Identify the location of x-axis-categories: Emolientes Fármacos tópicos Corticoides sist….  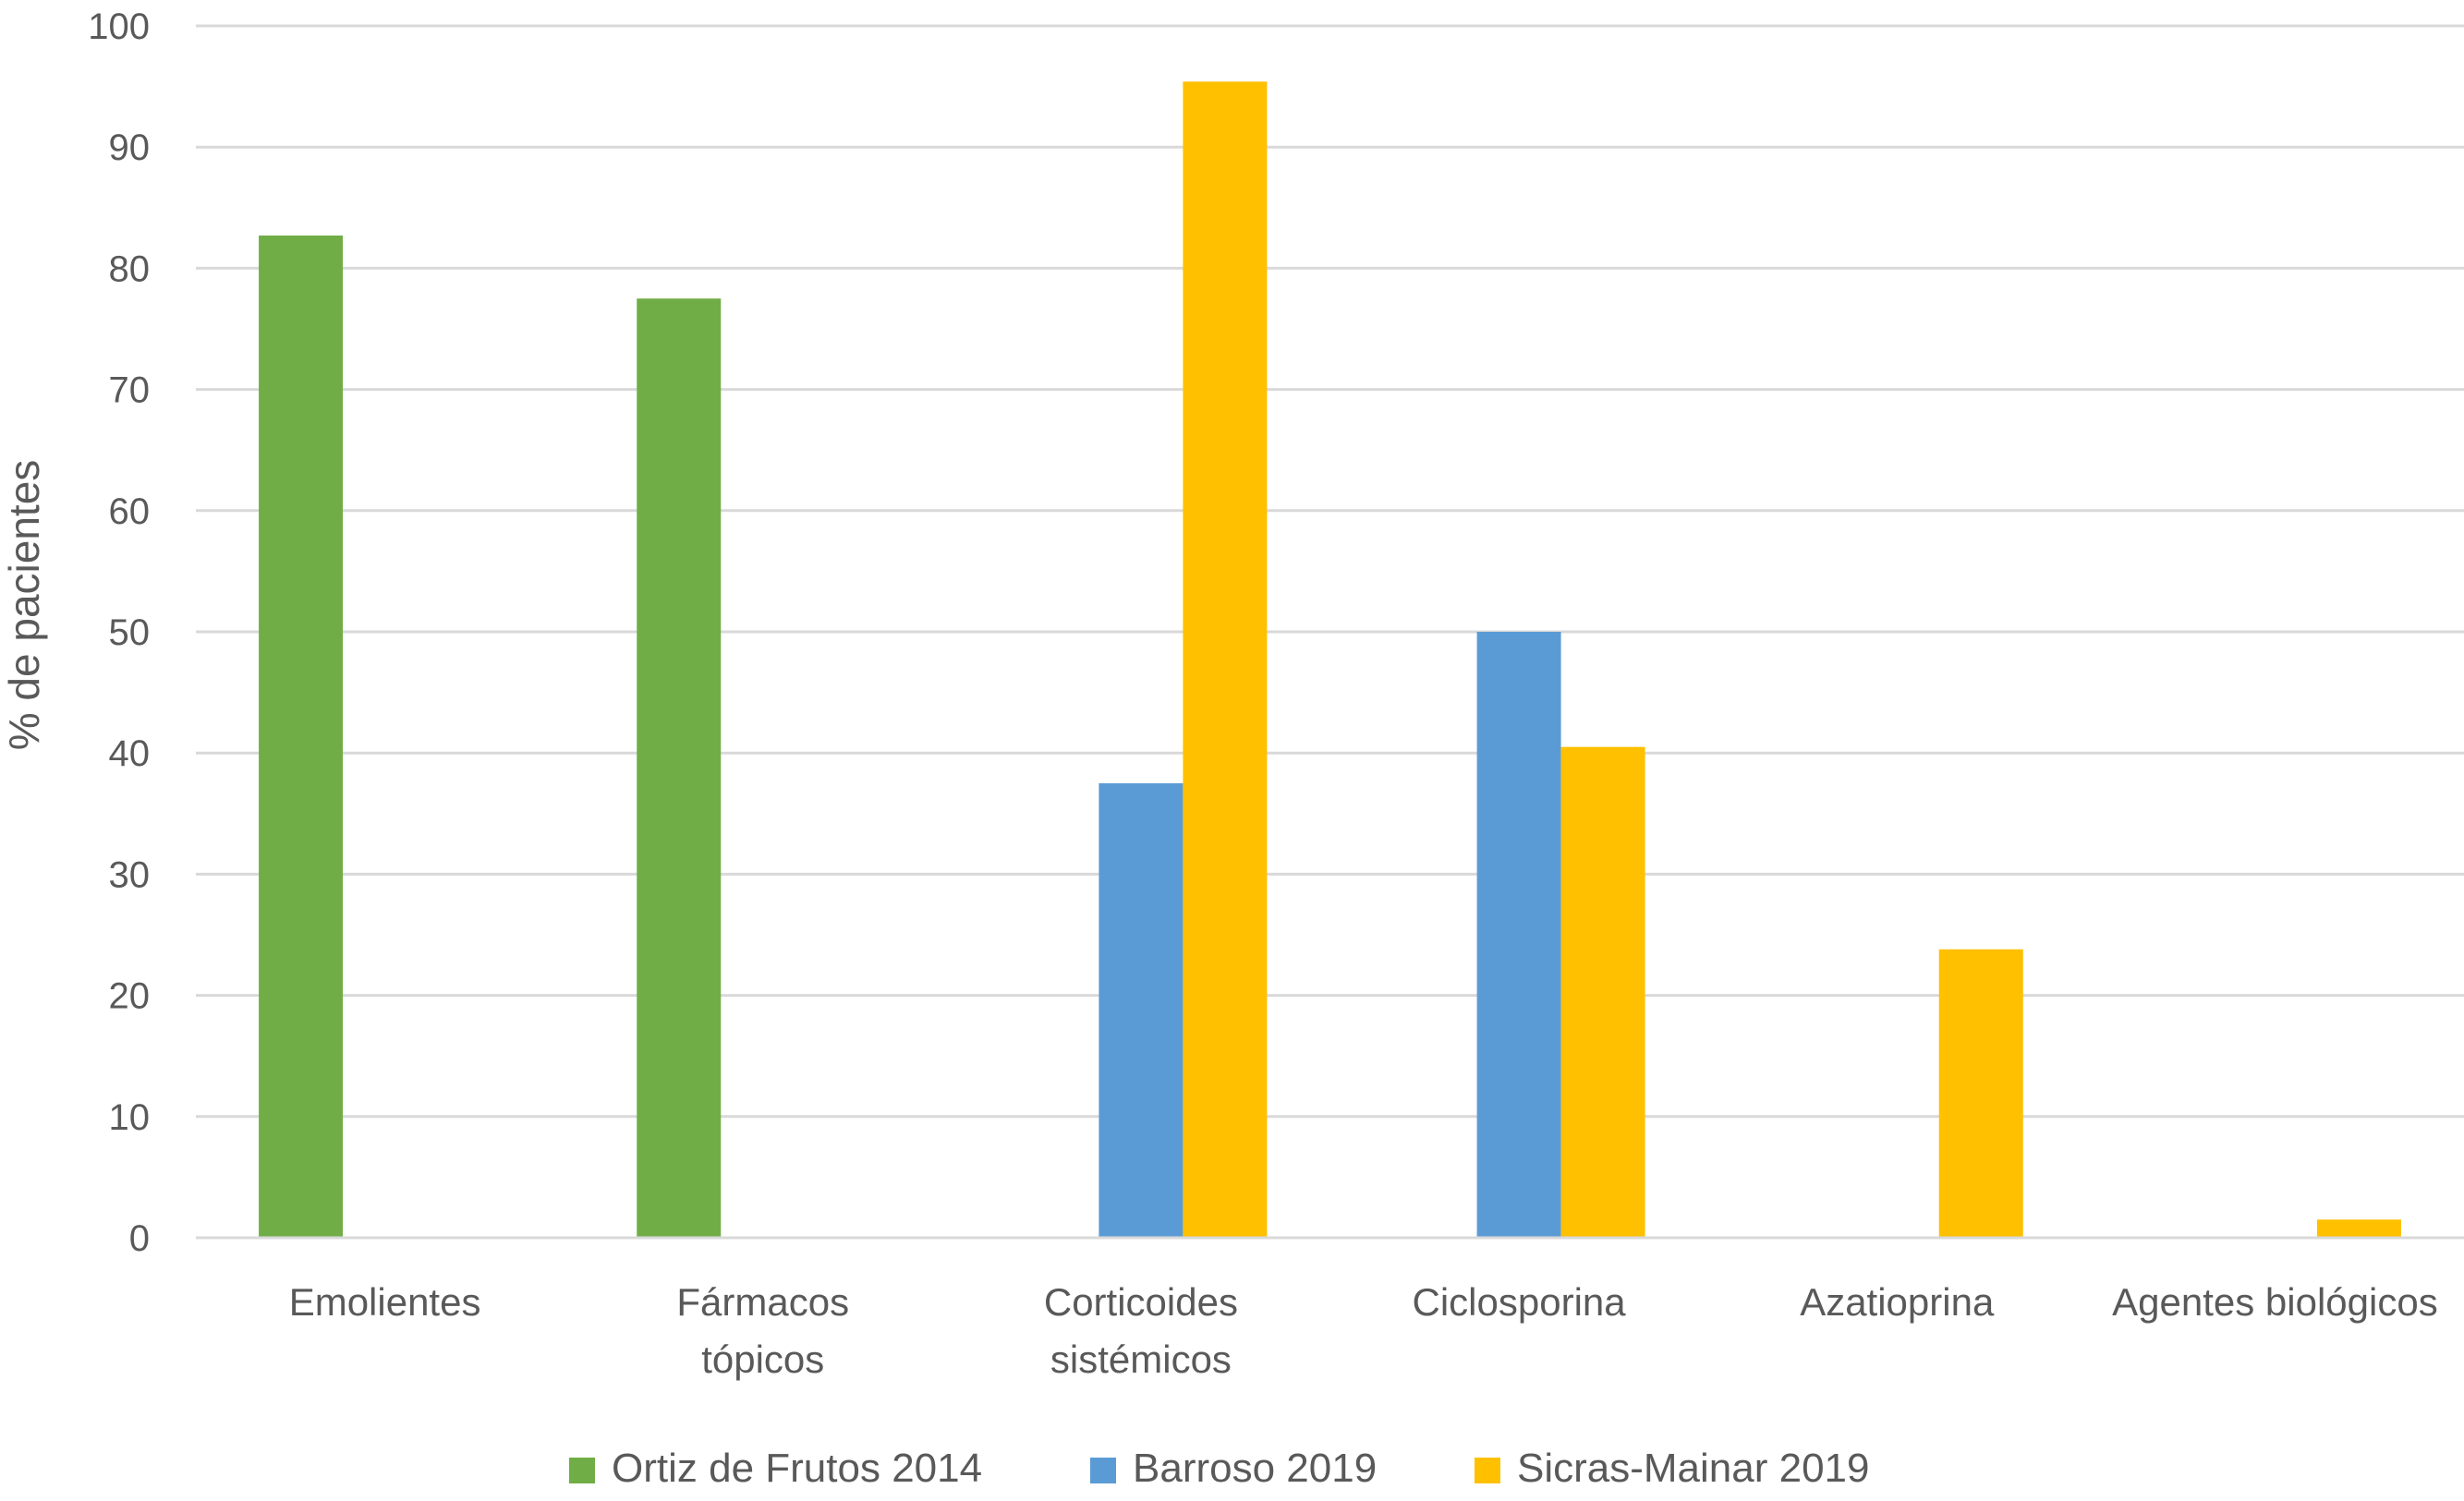
(1363, 1330).